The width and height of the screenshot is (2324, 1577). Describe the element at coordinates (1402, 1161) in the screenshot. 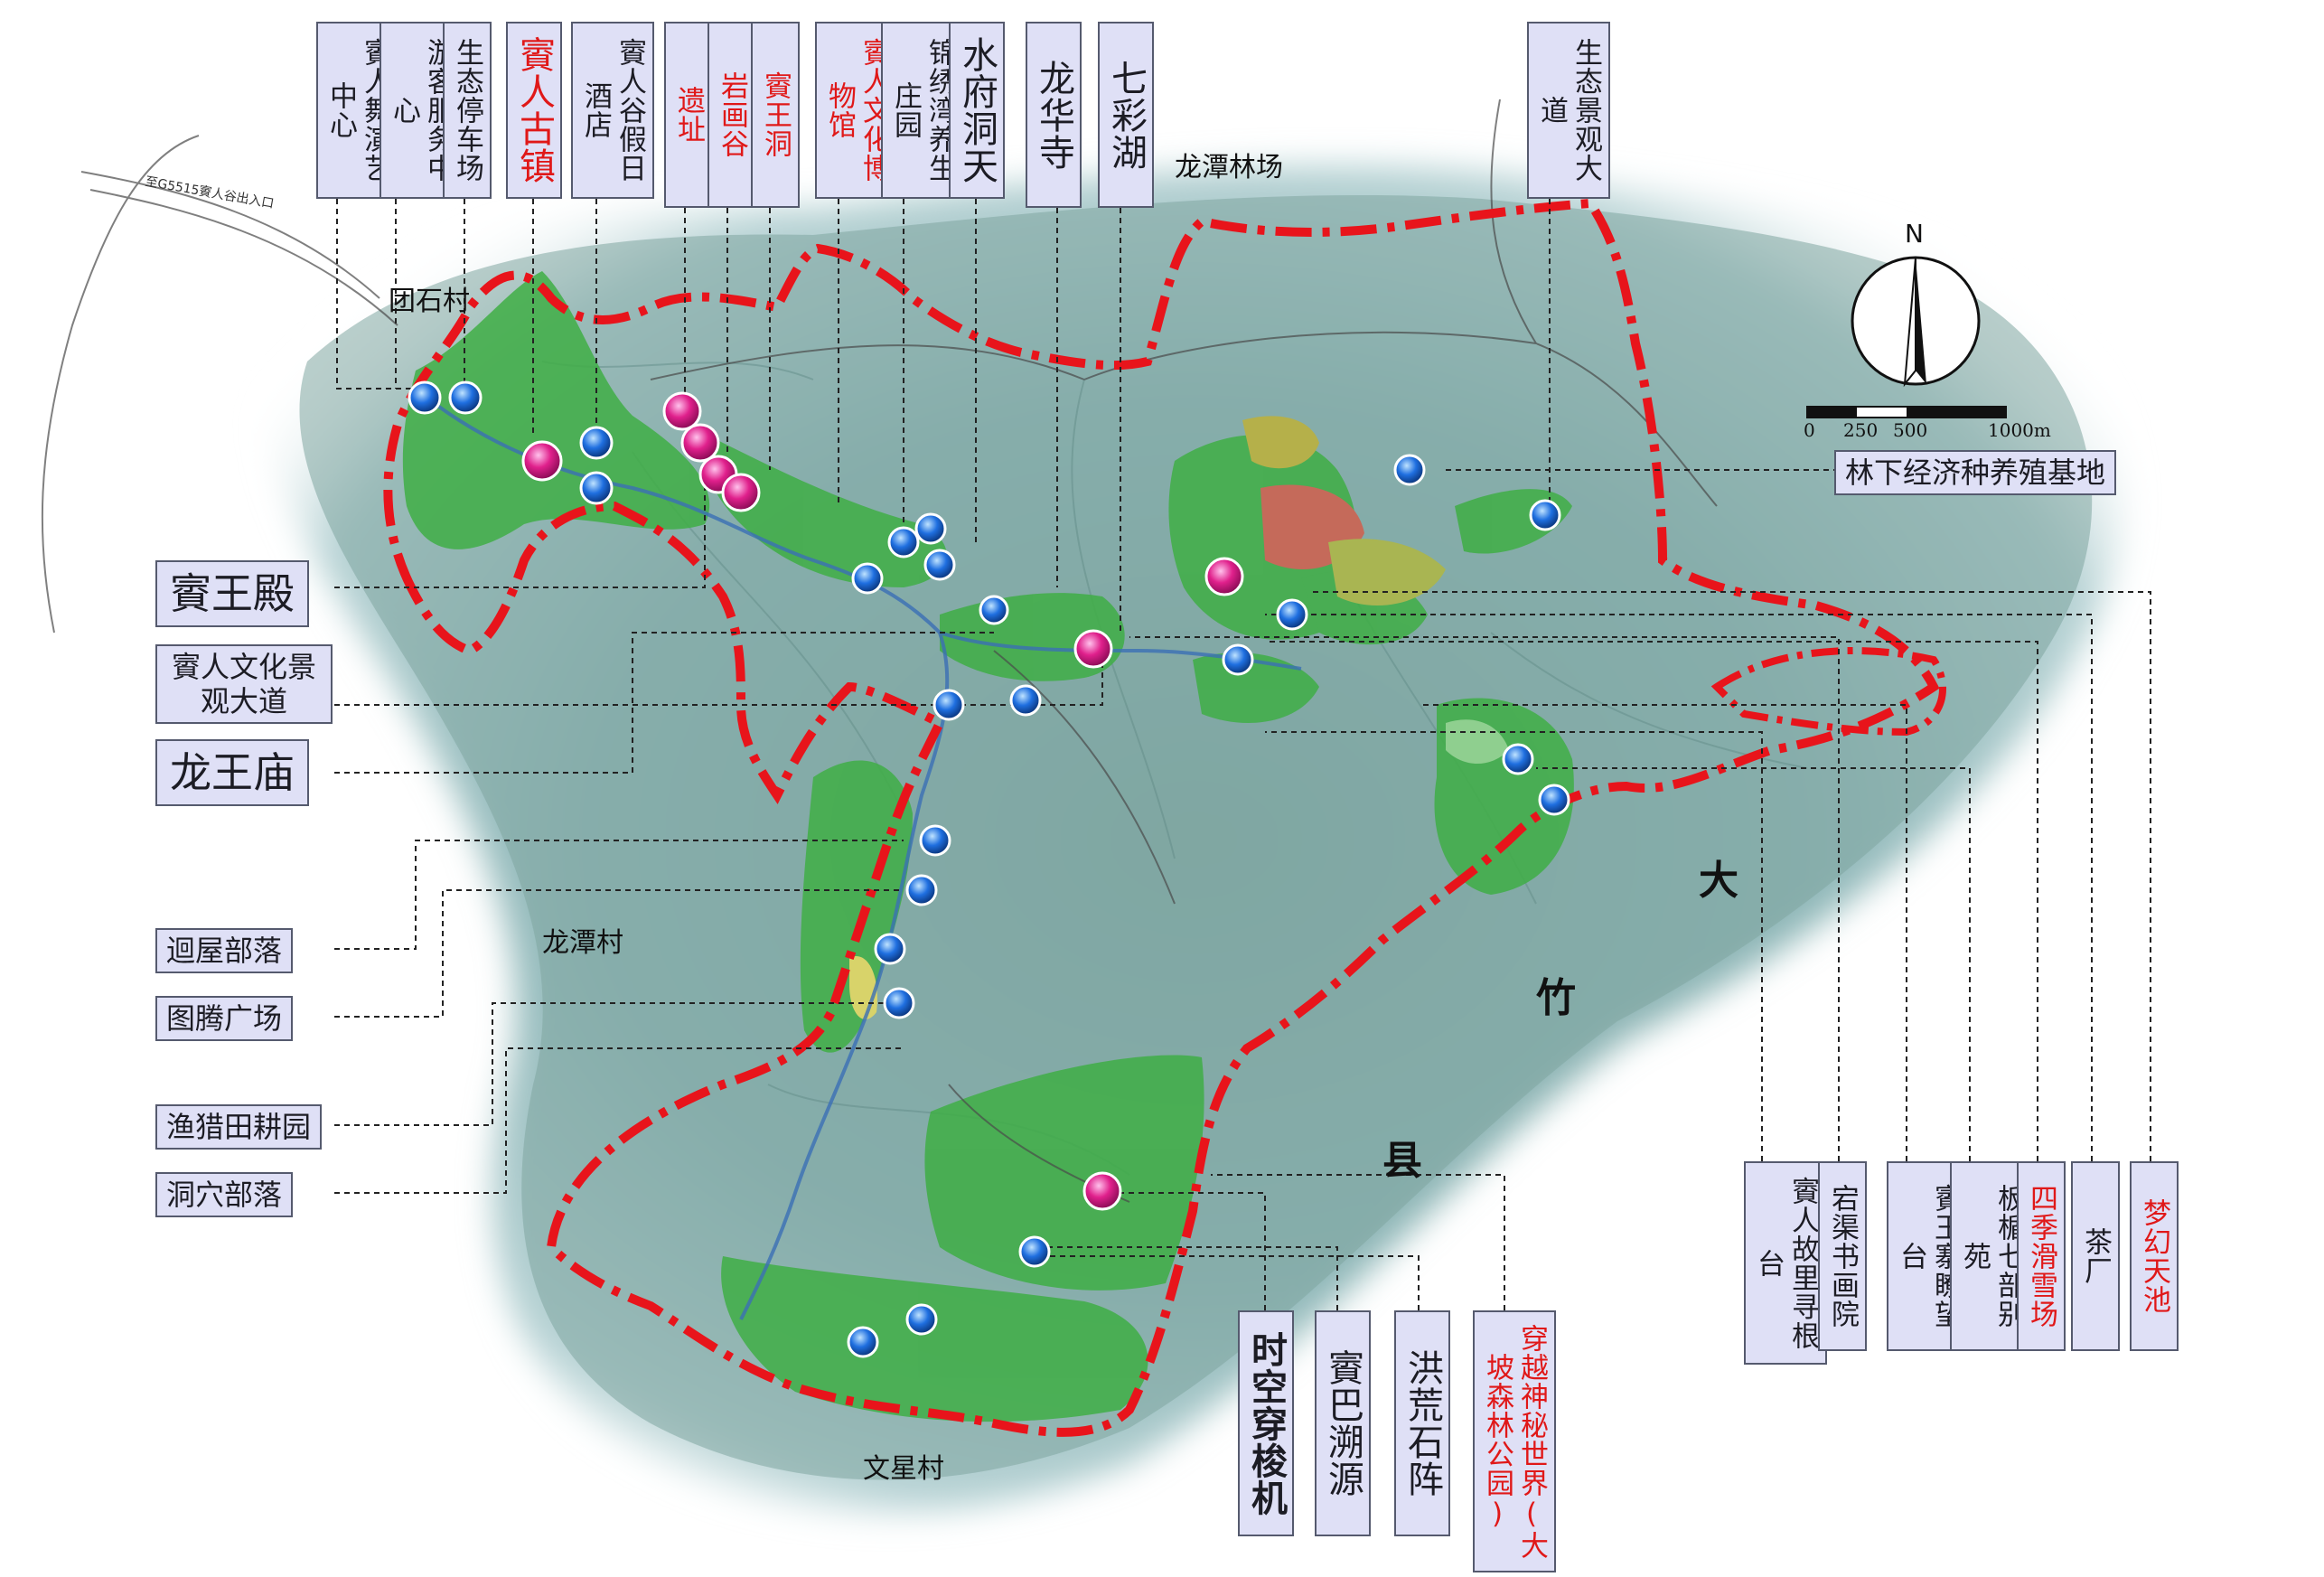

I see `place-xian: 县` at that location.